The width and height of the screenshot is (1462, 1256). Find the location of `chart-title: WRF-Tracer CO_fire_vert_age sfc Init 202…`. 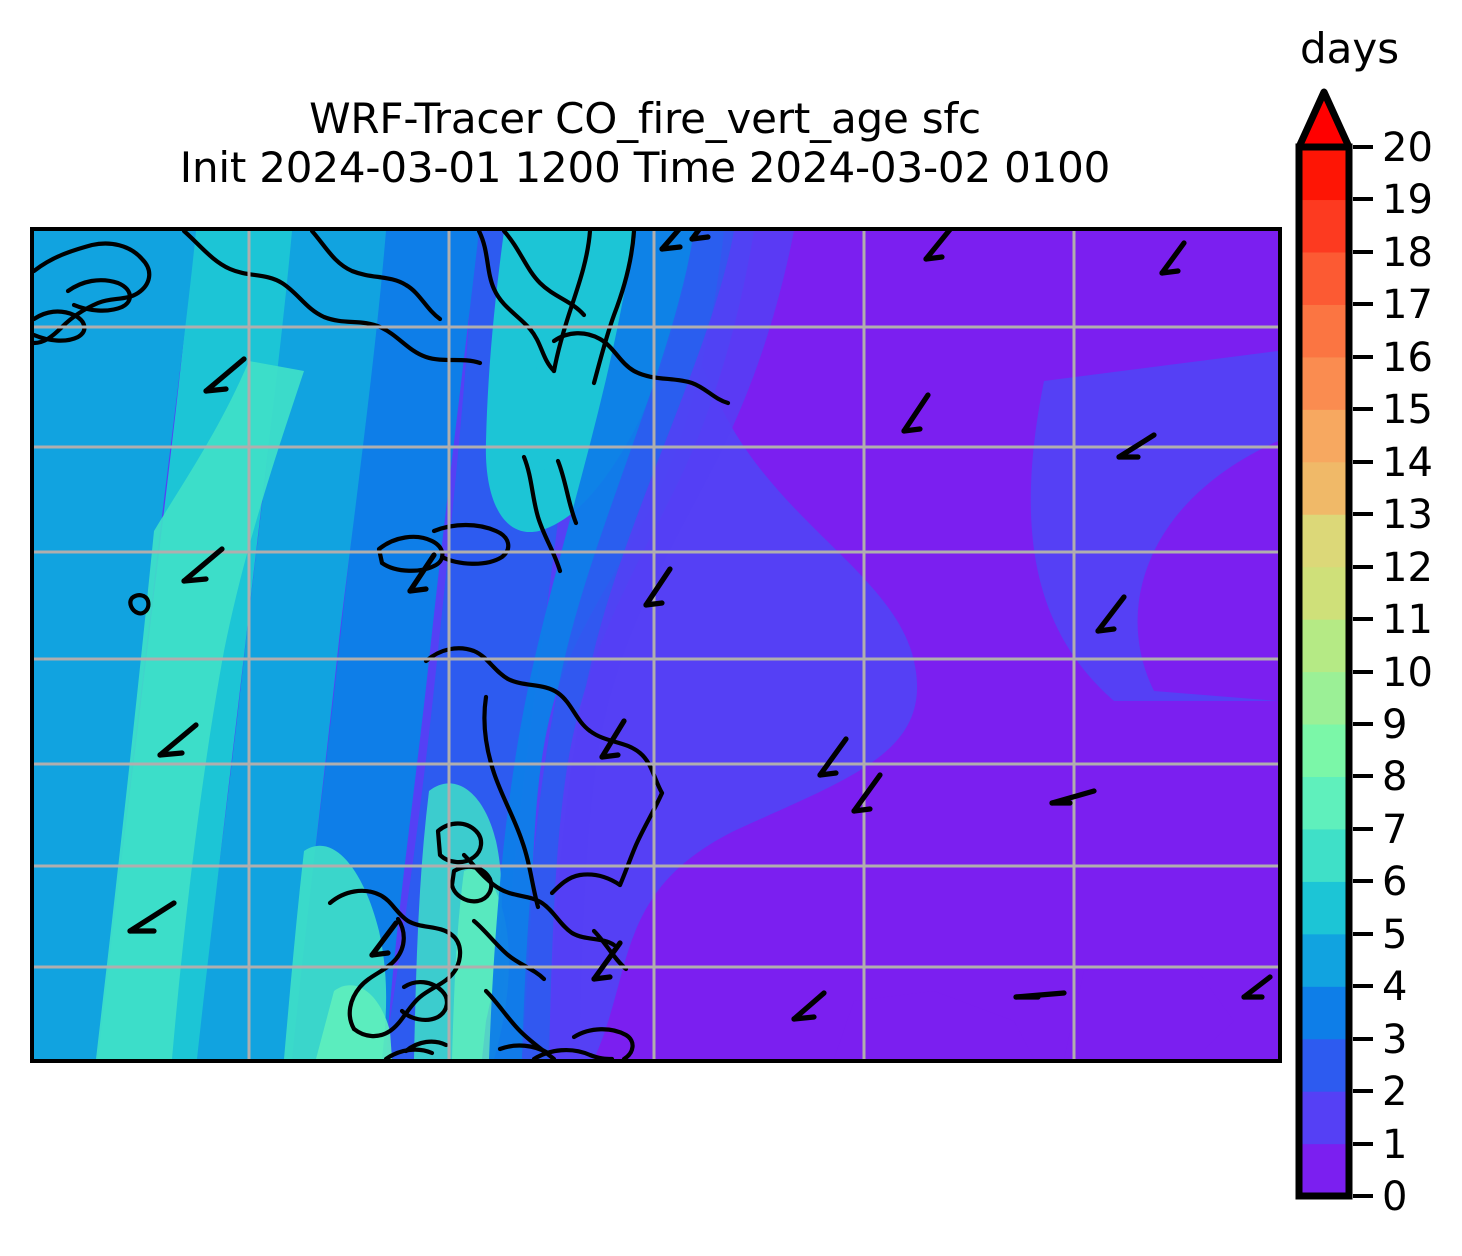

chart-title: WRF-Tracer CO_fire_vert_age sfc Init 202… is located at coordinates (645, 143).